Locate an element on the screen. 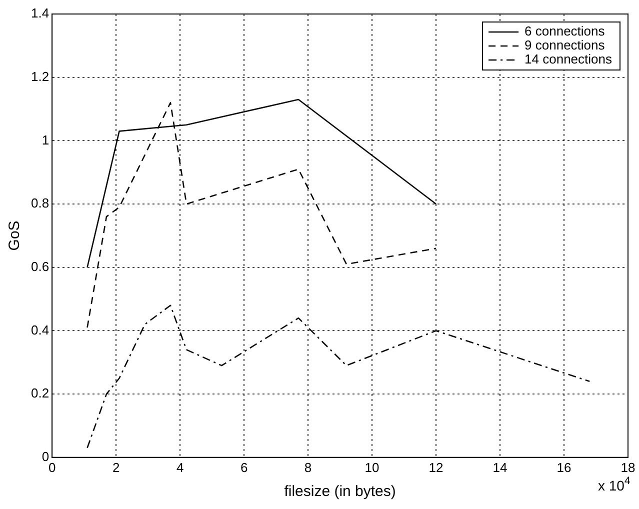  x-tick-label: 6 is located at coordinates (244, 467).